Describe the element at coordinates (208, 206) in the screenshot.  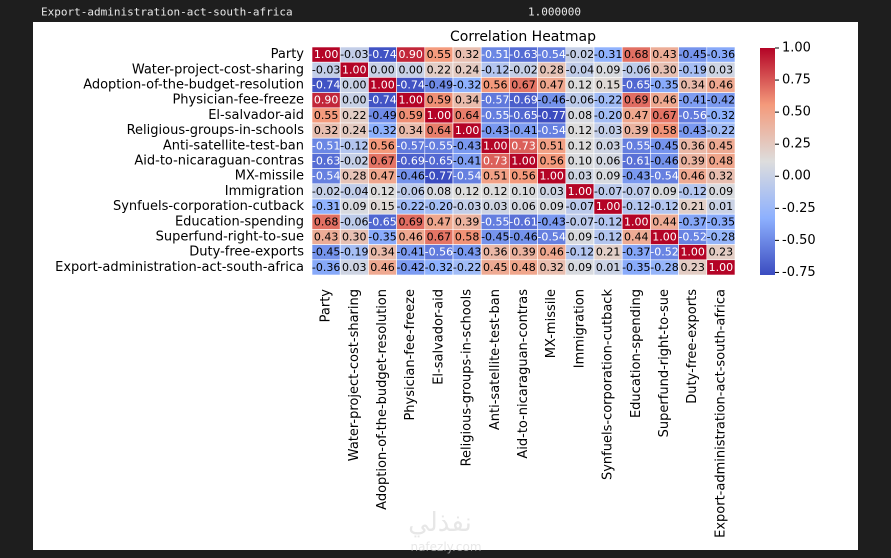
I see `y-tick-label: Synfuels-corporation-cutback` at that location.